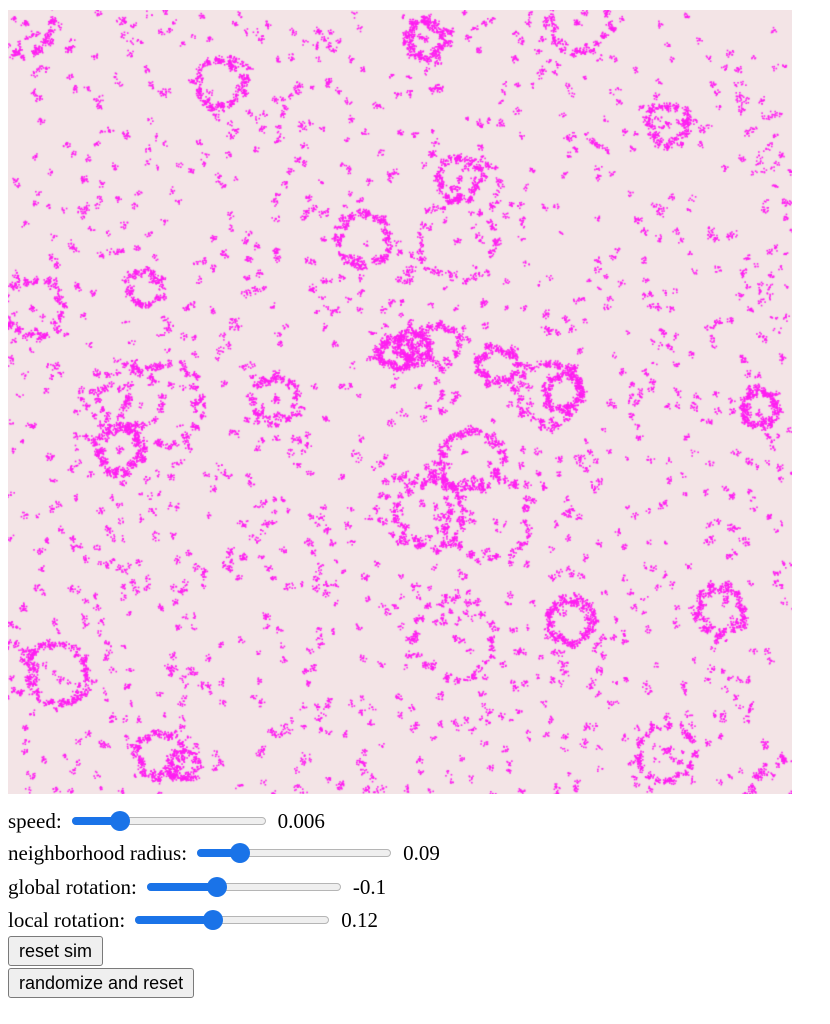 The image size is (830, 1024). What do you see at coordinates (369, 886) in the screenshot?
I see `global-rotation-value: -0.1` at bounding box center [369, 886].